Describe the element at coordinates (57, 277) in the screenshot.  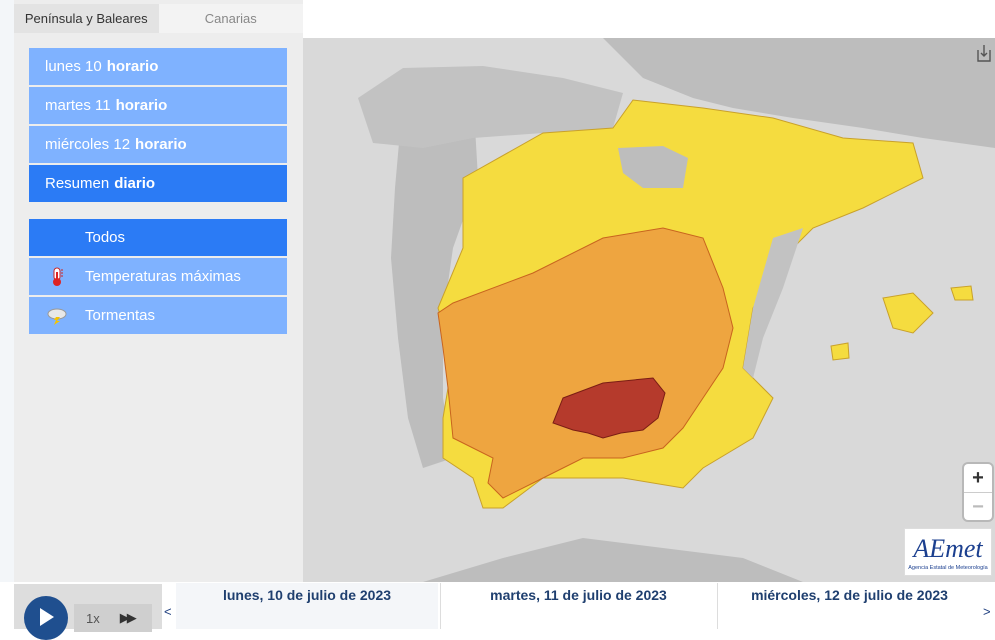
I see `thermometer-icon` at that location.